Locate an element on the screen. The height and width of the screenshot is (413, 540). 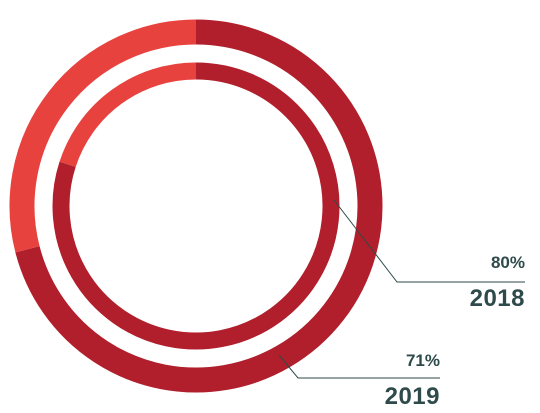
leader-line-2019 is located at coordinates (359, 366).